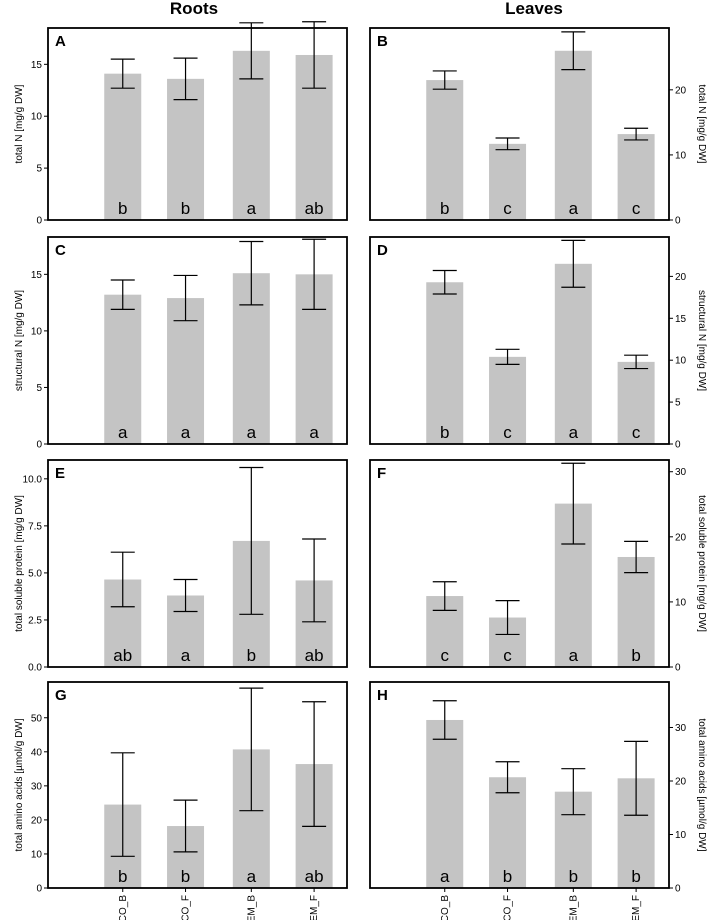  Describe the element at coordinates (185, 208) in the screenshot. I see `significance-letter-a-CO_F: b` at that location.